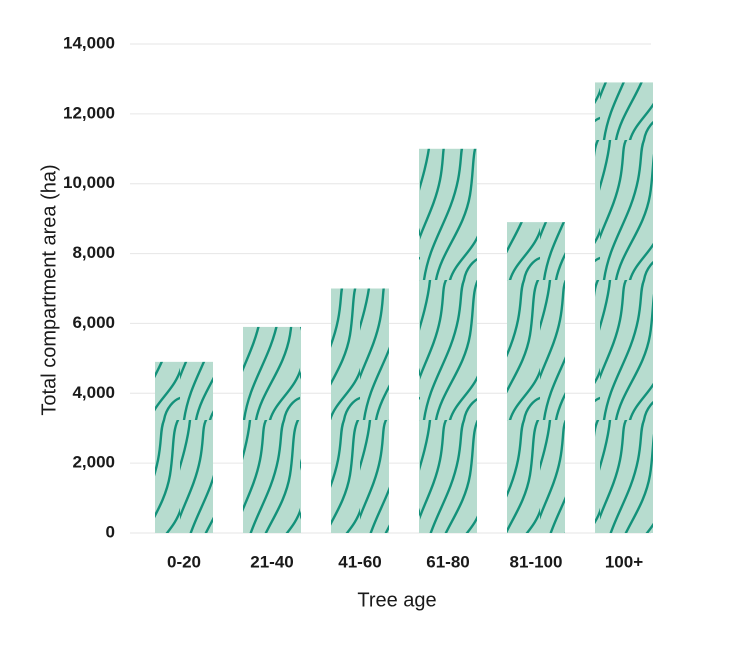  What do you see at coordinates (536, 561) in the screenshot?
I see `x-tick-label: 81-100` at bounding box center [536, 561].